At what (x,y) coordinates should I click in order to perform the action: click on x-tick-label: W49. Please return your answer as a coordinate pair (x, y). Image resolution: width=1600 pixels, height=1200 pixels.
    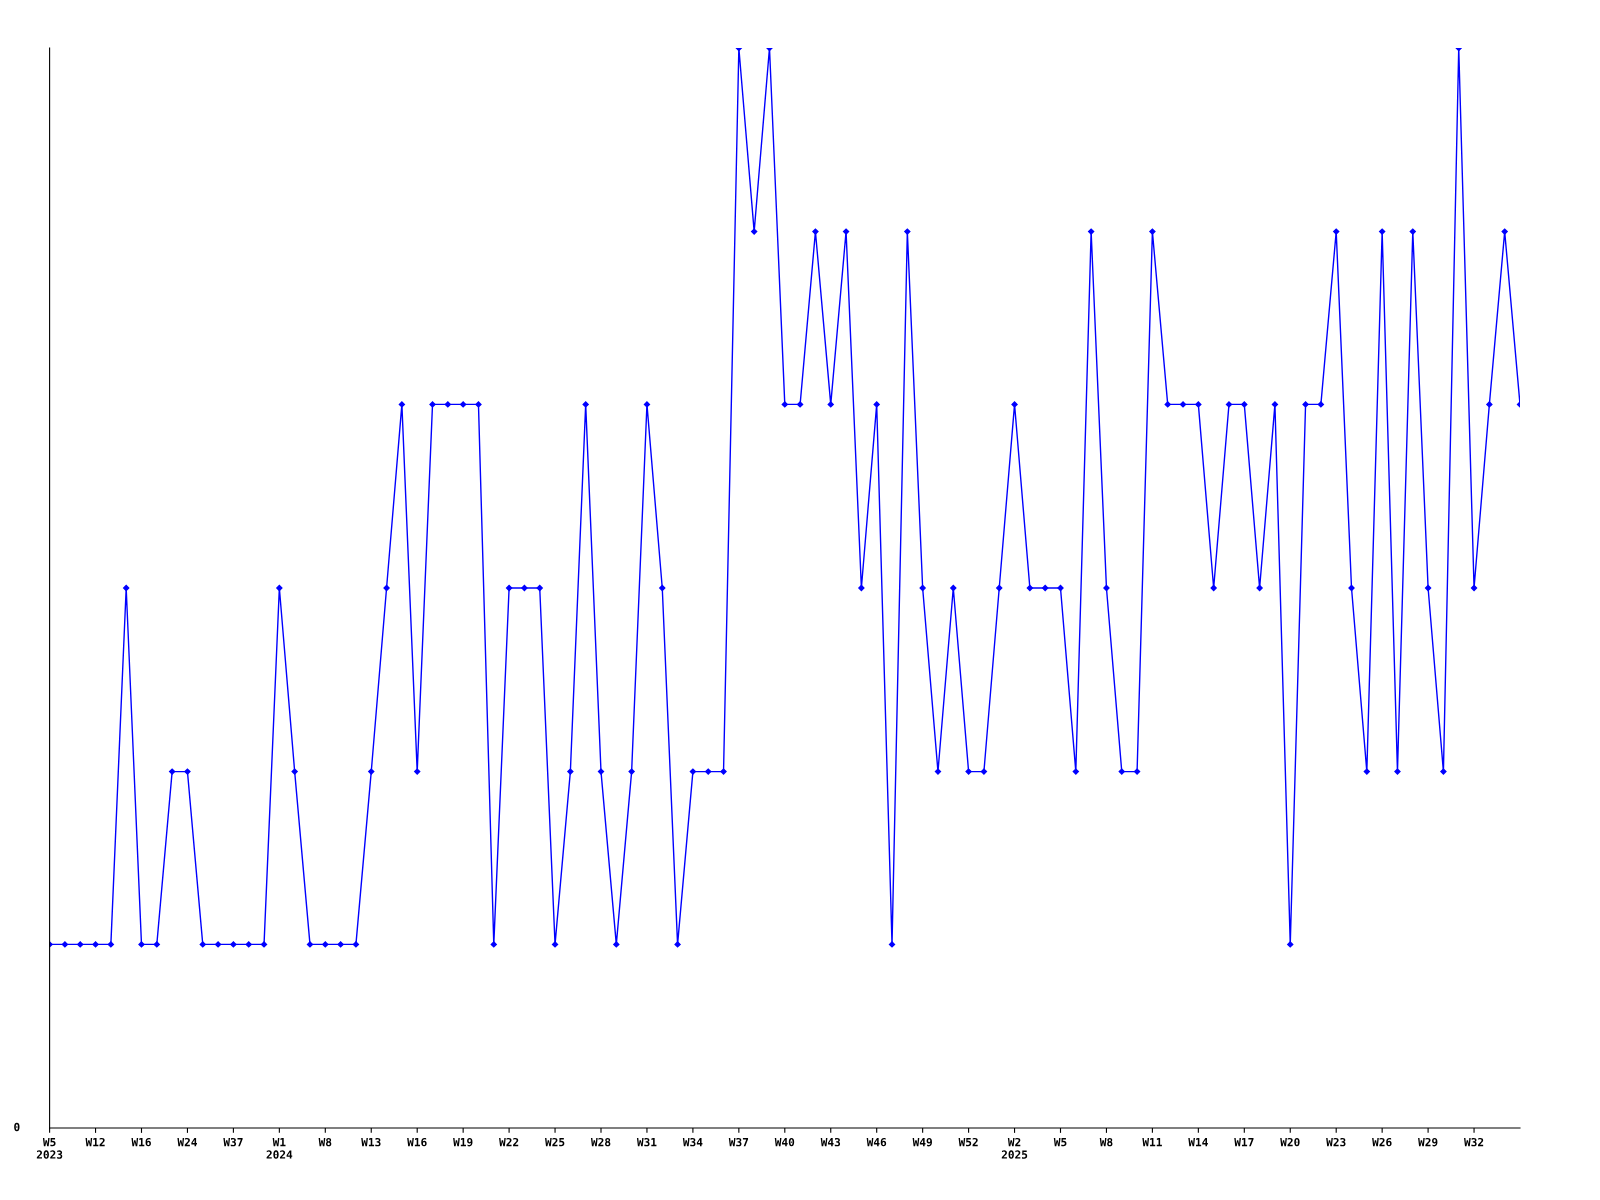
    Looking at the image, I should click on (922, 1142).